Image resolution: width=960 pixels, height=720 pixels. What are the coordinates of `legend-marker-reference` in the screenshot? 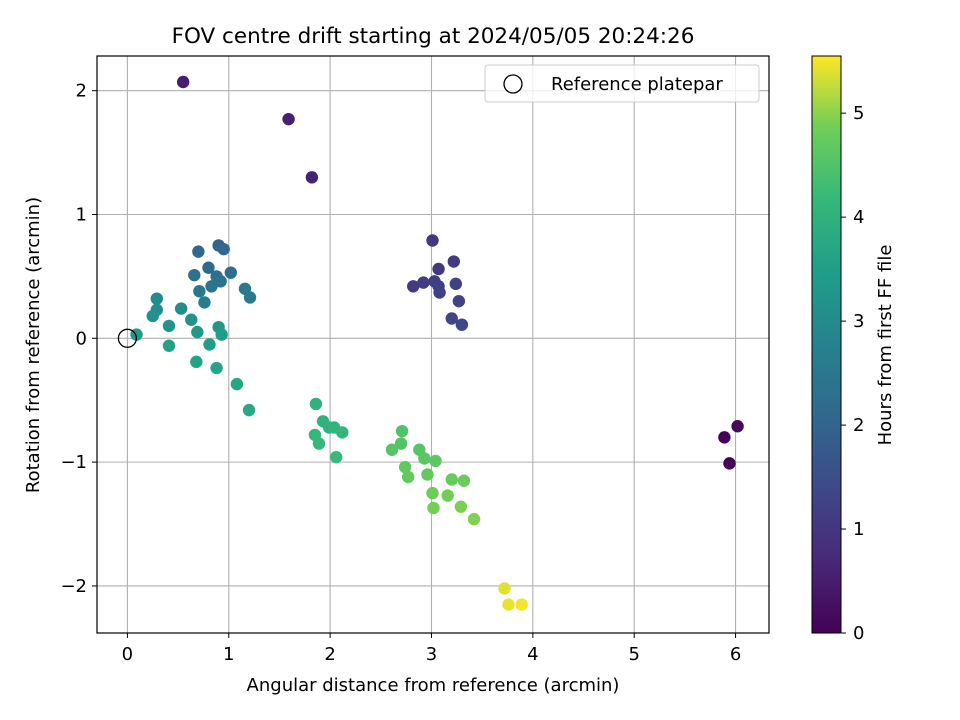 It's located at (513, 84).